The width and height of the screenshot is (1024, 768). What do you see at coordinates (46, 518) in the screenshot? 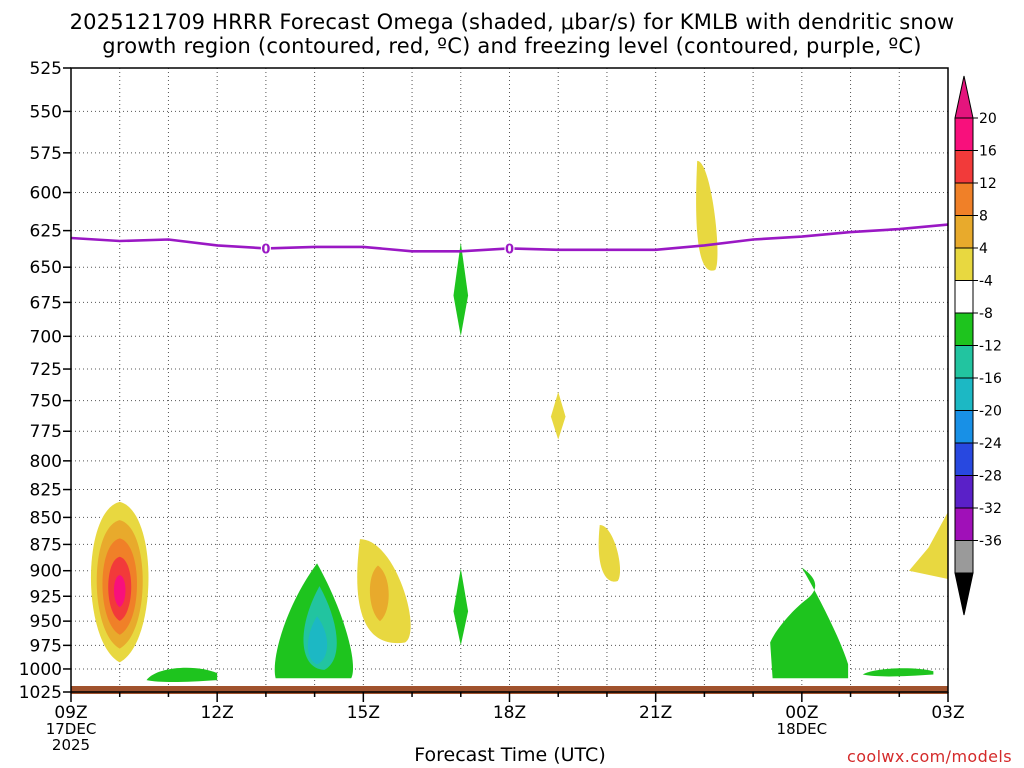
I see `y-tick-label: 850` at bounding box center [46, 518].